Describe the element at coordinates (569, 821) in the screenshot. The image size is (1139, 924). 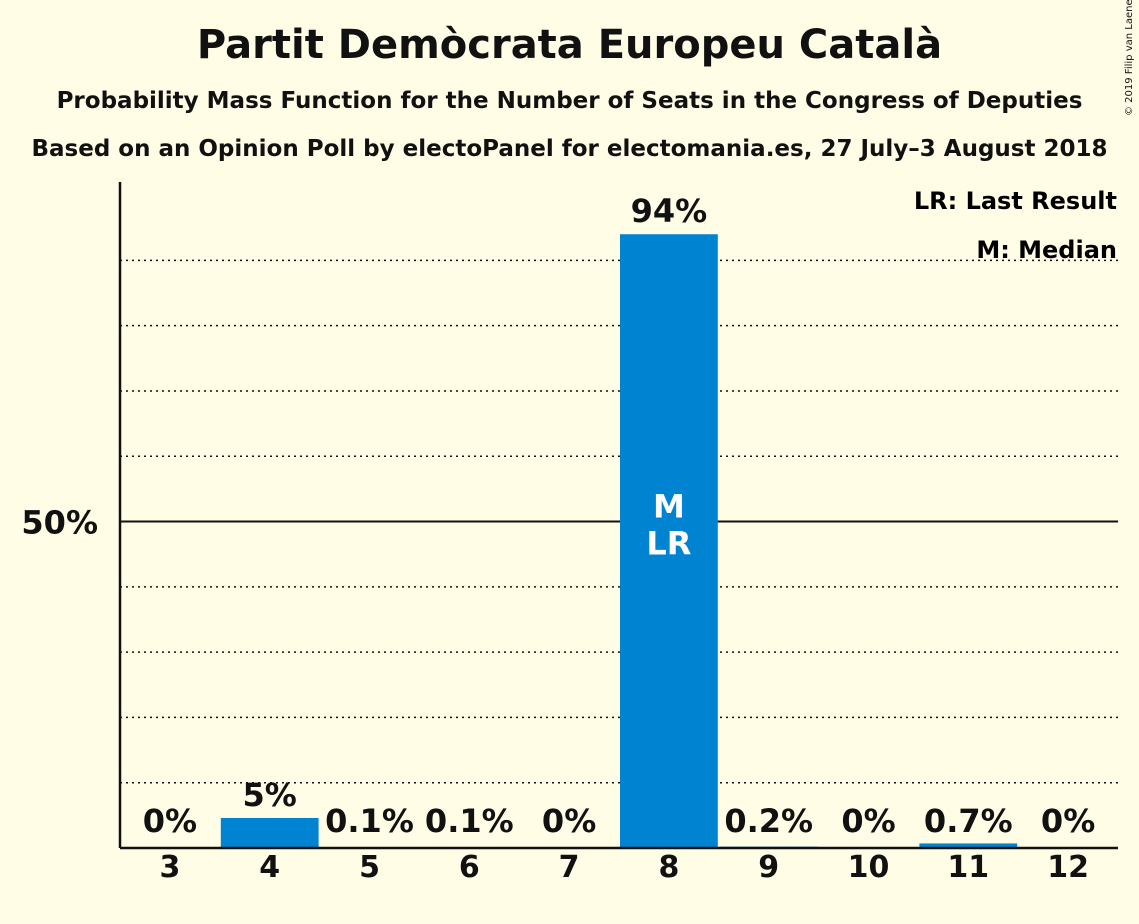
I see `value-label-7: 0%` at that location.